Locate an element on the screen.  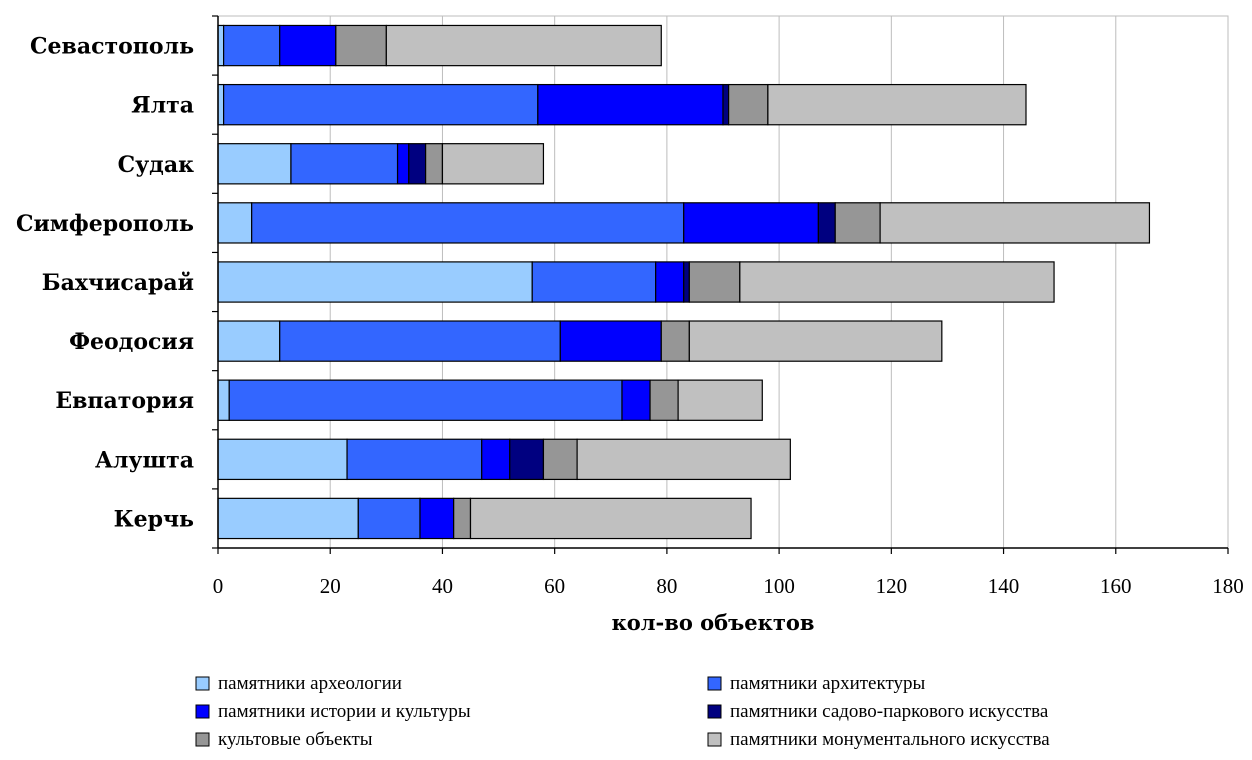
category-label: Симферополь is located at coordinates (105, 224).